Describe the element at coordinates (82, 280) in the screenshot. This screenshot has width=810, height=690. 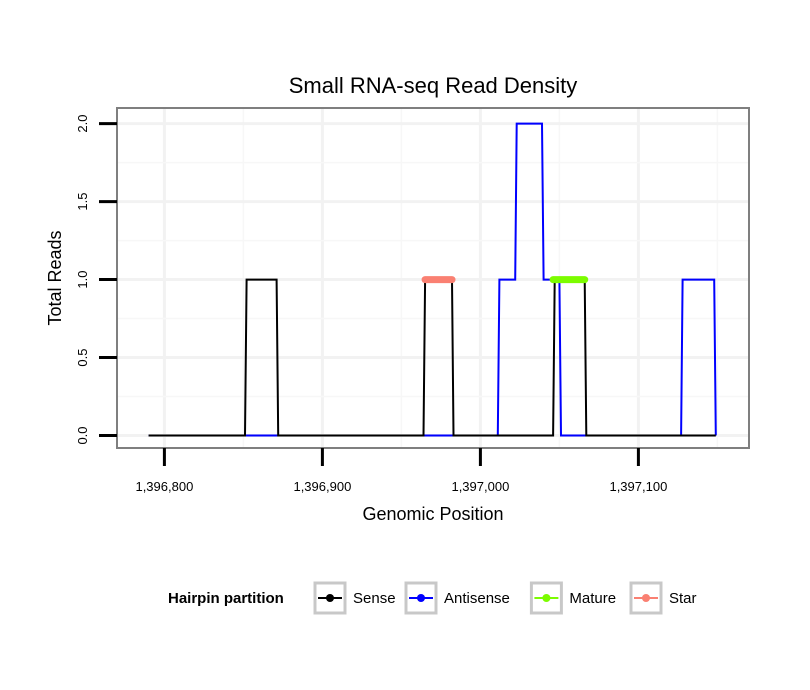
I see `y-tick-label: 1.0` at that location.